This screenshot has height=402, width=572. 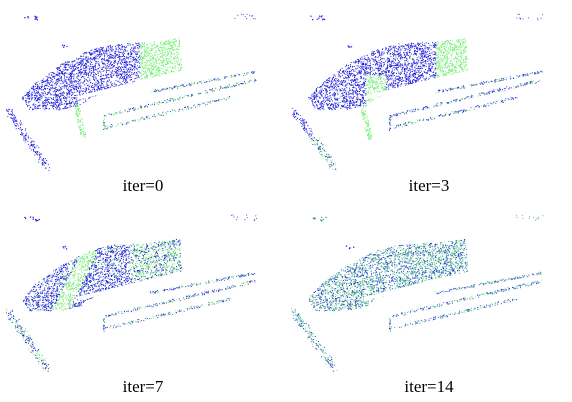 I want to click on point-1947, so click(x=98, y=71).